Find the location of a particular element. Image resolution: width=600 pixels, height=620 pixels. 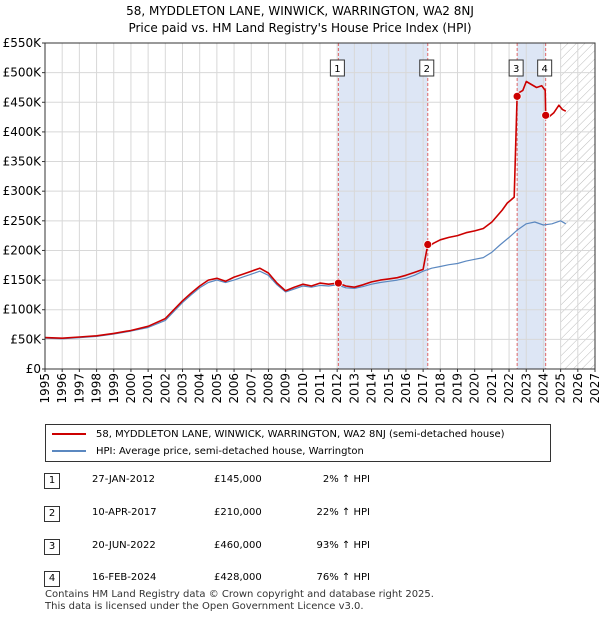

sale-number-badge: 2 is located at coordinates (52, 514).